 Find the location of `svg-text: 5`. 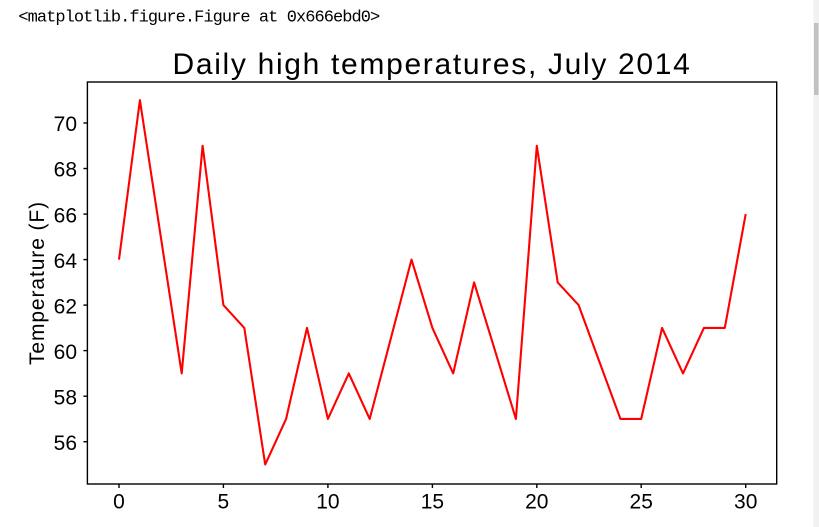

svg-text: 5 is located at coordinates (224, 502).